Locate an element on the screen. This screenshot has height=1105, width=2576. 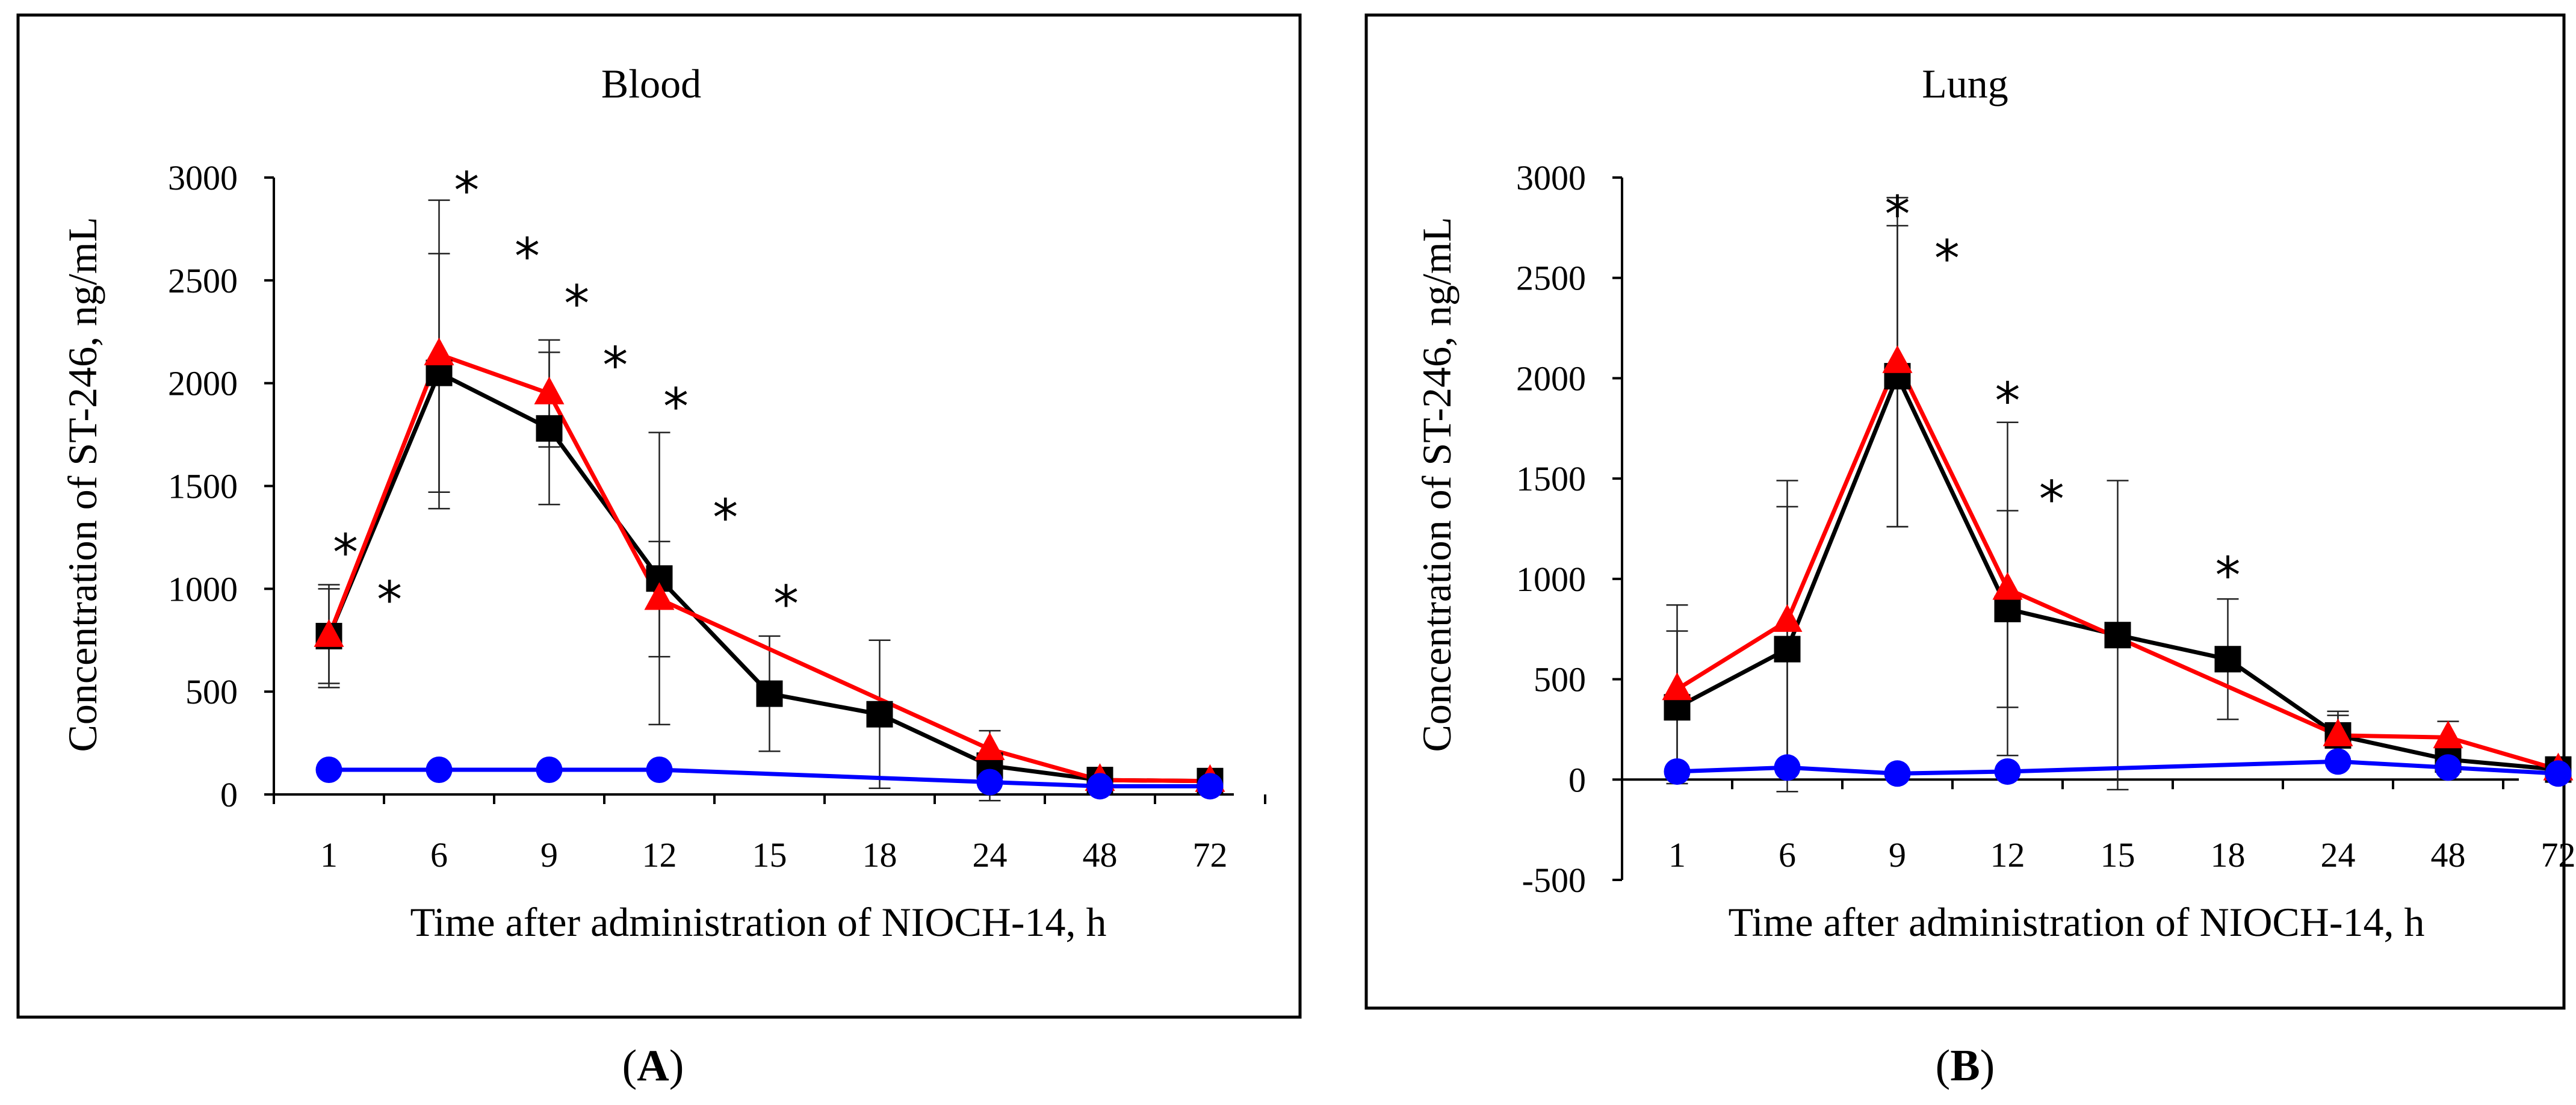
panel-a-x-tick-label: 12 is located at coordinates (659, 855).